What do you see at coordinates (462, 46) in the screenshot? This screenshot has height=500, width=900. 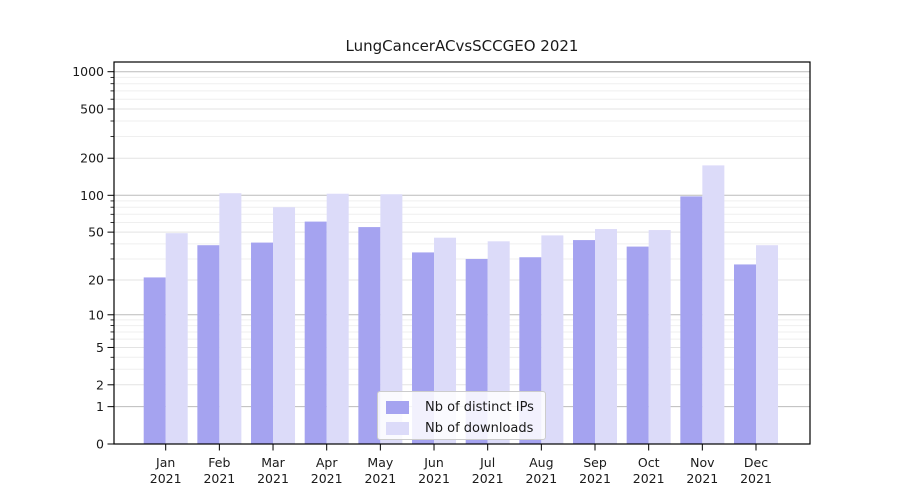 I see `chart-title: LungCancerACvsSCCGEO 2021` at bounding box center [462, 46].